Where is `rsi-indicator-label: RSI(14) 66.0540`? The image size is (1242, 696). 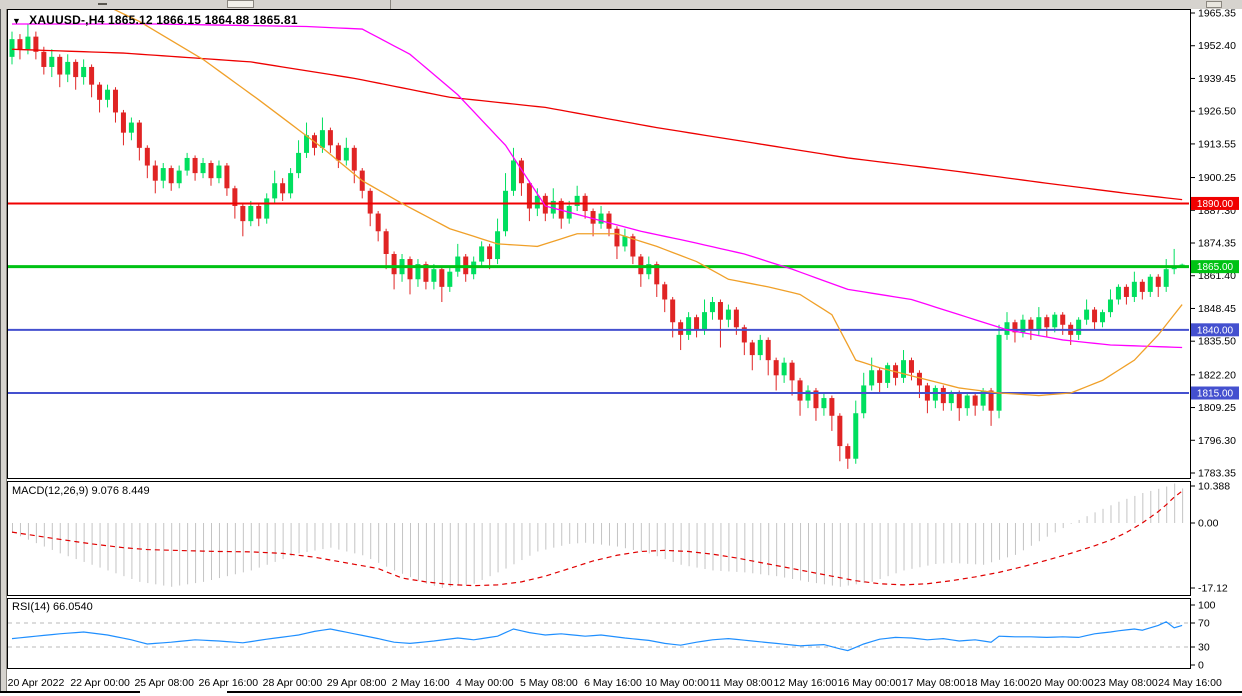
rsi-indicator-label: RSI(14) 66.0540 is located at coordinates (52, 607).